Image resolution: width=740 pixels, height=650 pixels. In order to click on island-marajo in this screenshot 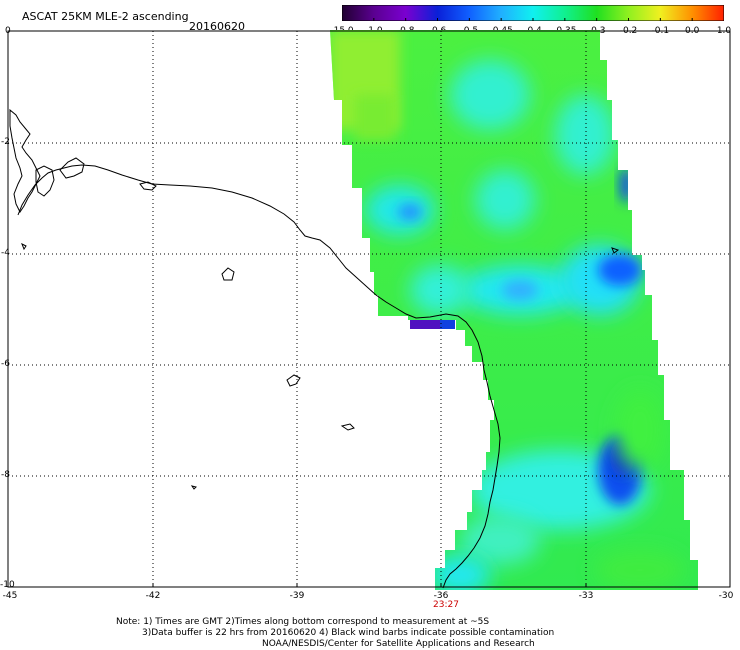, I will do `click(25, 160)`.